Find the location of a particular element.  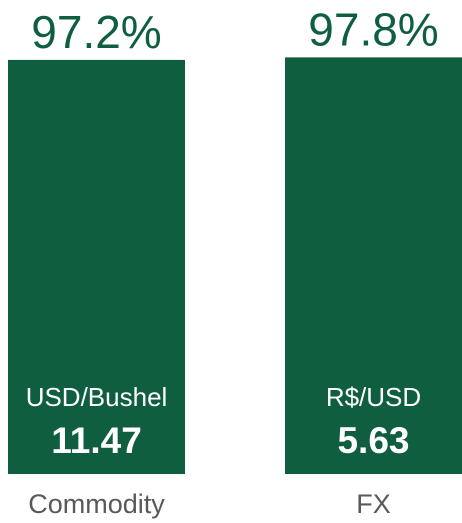

category-label: Commodity is located at coordinates (96, 504).